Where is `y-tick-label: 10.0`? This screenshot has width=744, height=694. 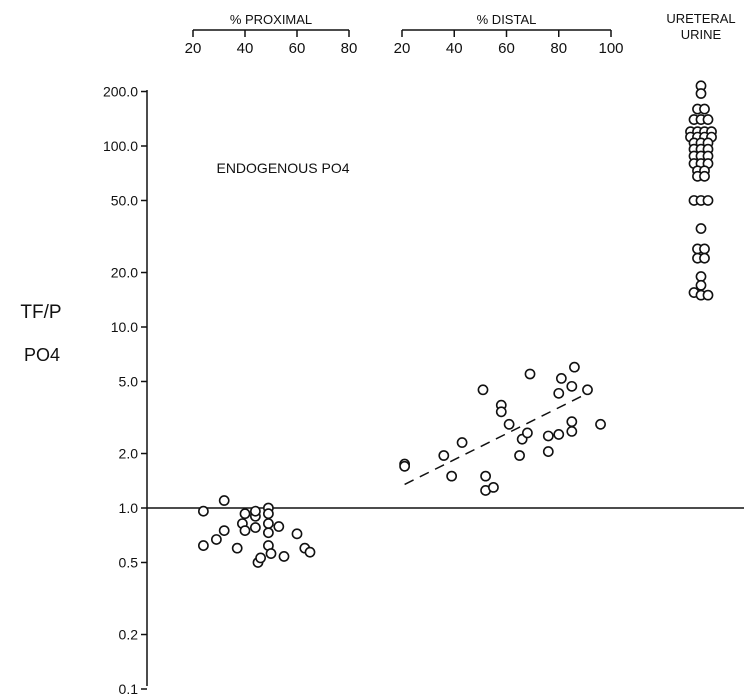 y-tick-label: 10.0 is located at coordinates (124, 327).